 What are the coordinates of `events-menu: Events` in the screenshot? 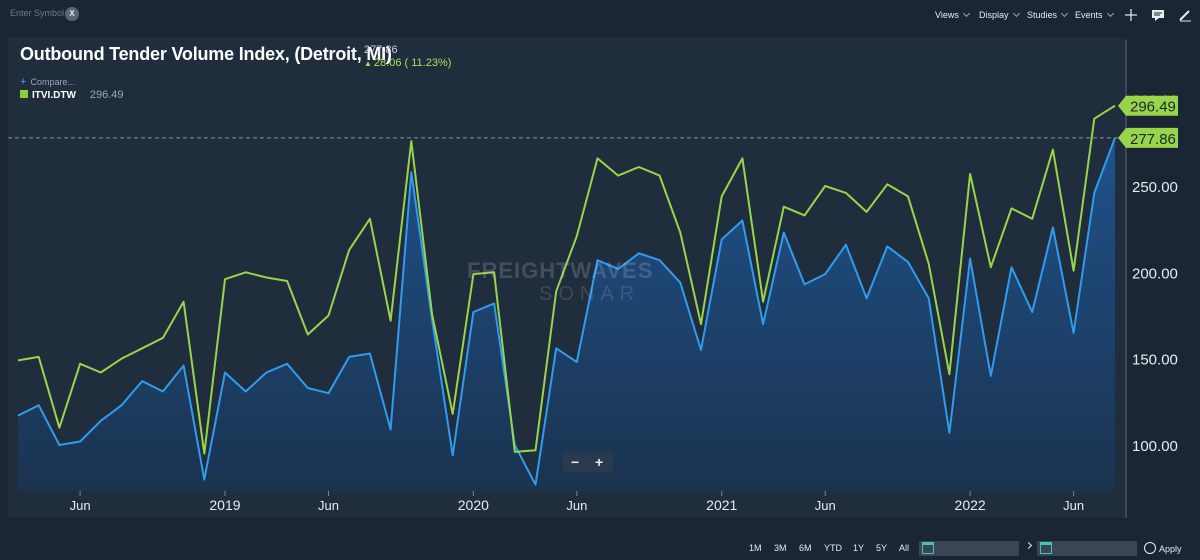 It's located at (1094, 14).